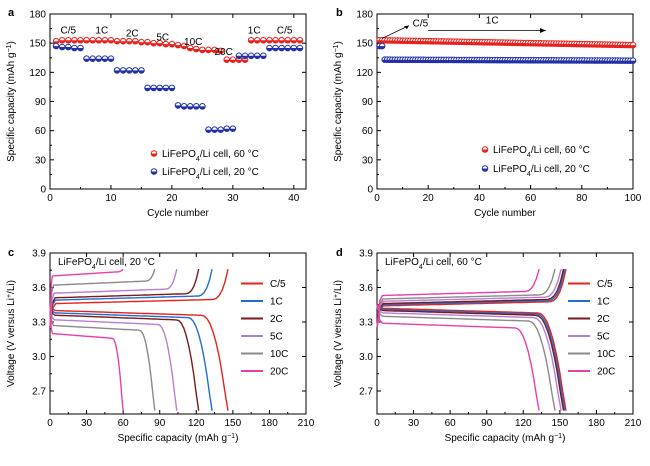  What do you see at coordinates (433, 264) in the screenshot?
I see `panel-title: LiFePO4/Li cell, 60 °C` at bounding box center [433, 264].